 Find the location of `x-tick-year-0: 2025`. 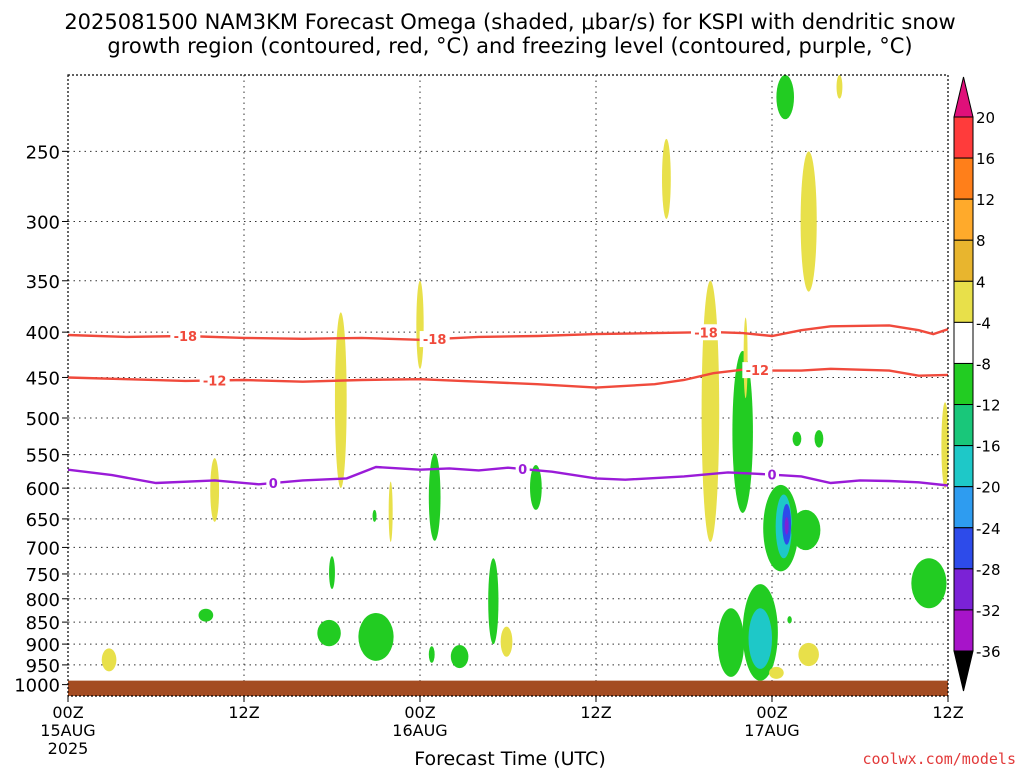

x-tick-year-0: 2025 is located at coordinates (68, 748).